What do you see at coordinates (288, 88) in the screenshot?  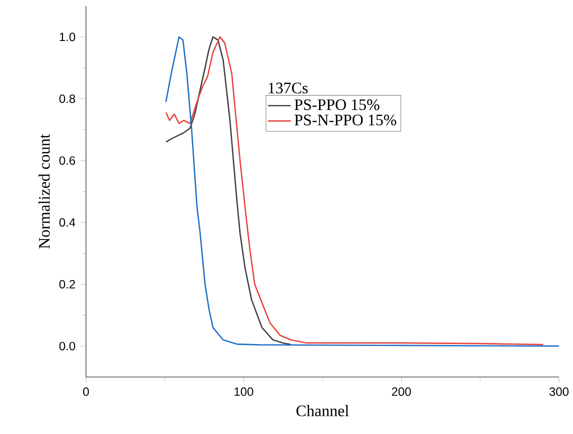 I see `legend-title: 137Cs` at bounding box center [288, 88].